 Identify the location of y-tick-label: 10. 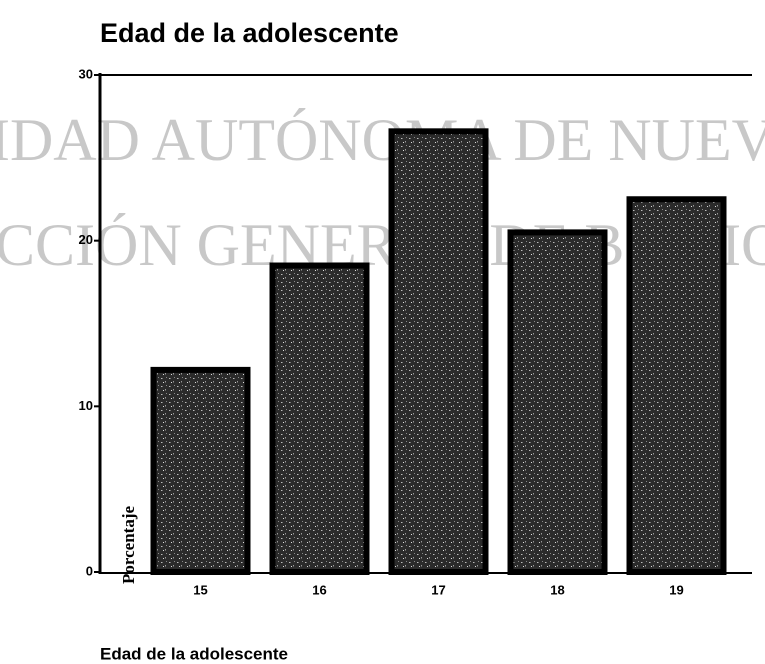
(86, 405).